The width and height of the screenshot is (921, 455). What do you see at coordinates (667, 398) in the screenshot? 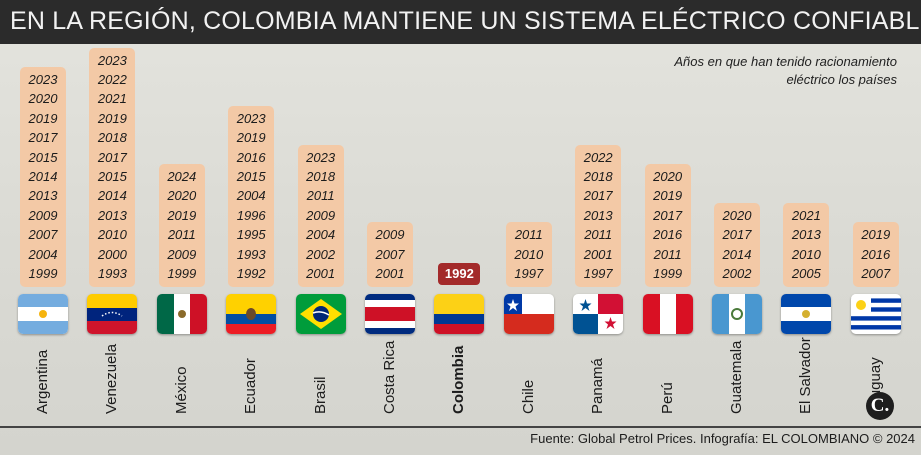
I see `country-label-peru: Perú` at bounding box center [667, 398].